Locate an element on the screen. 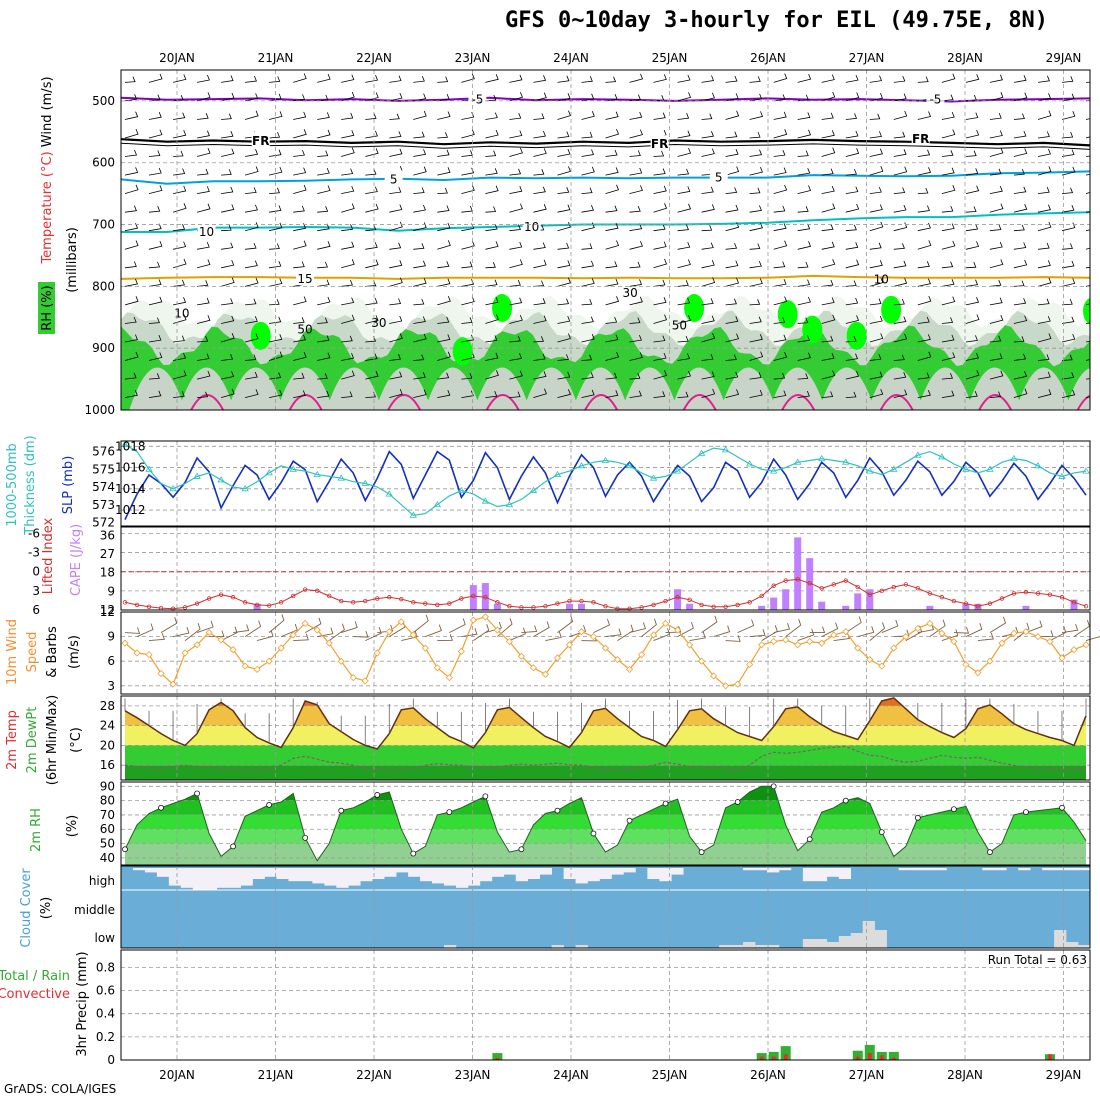 Image resolution: width=1100 pixels, height=1100 pixels. bottom-day-label: 25JAN is located at coordinates (670, 1075).